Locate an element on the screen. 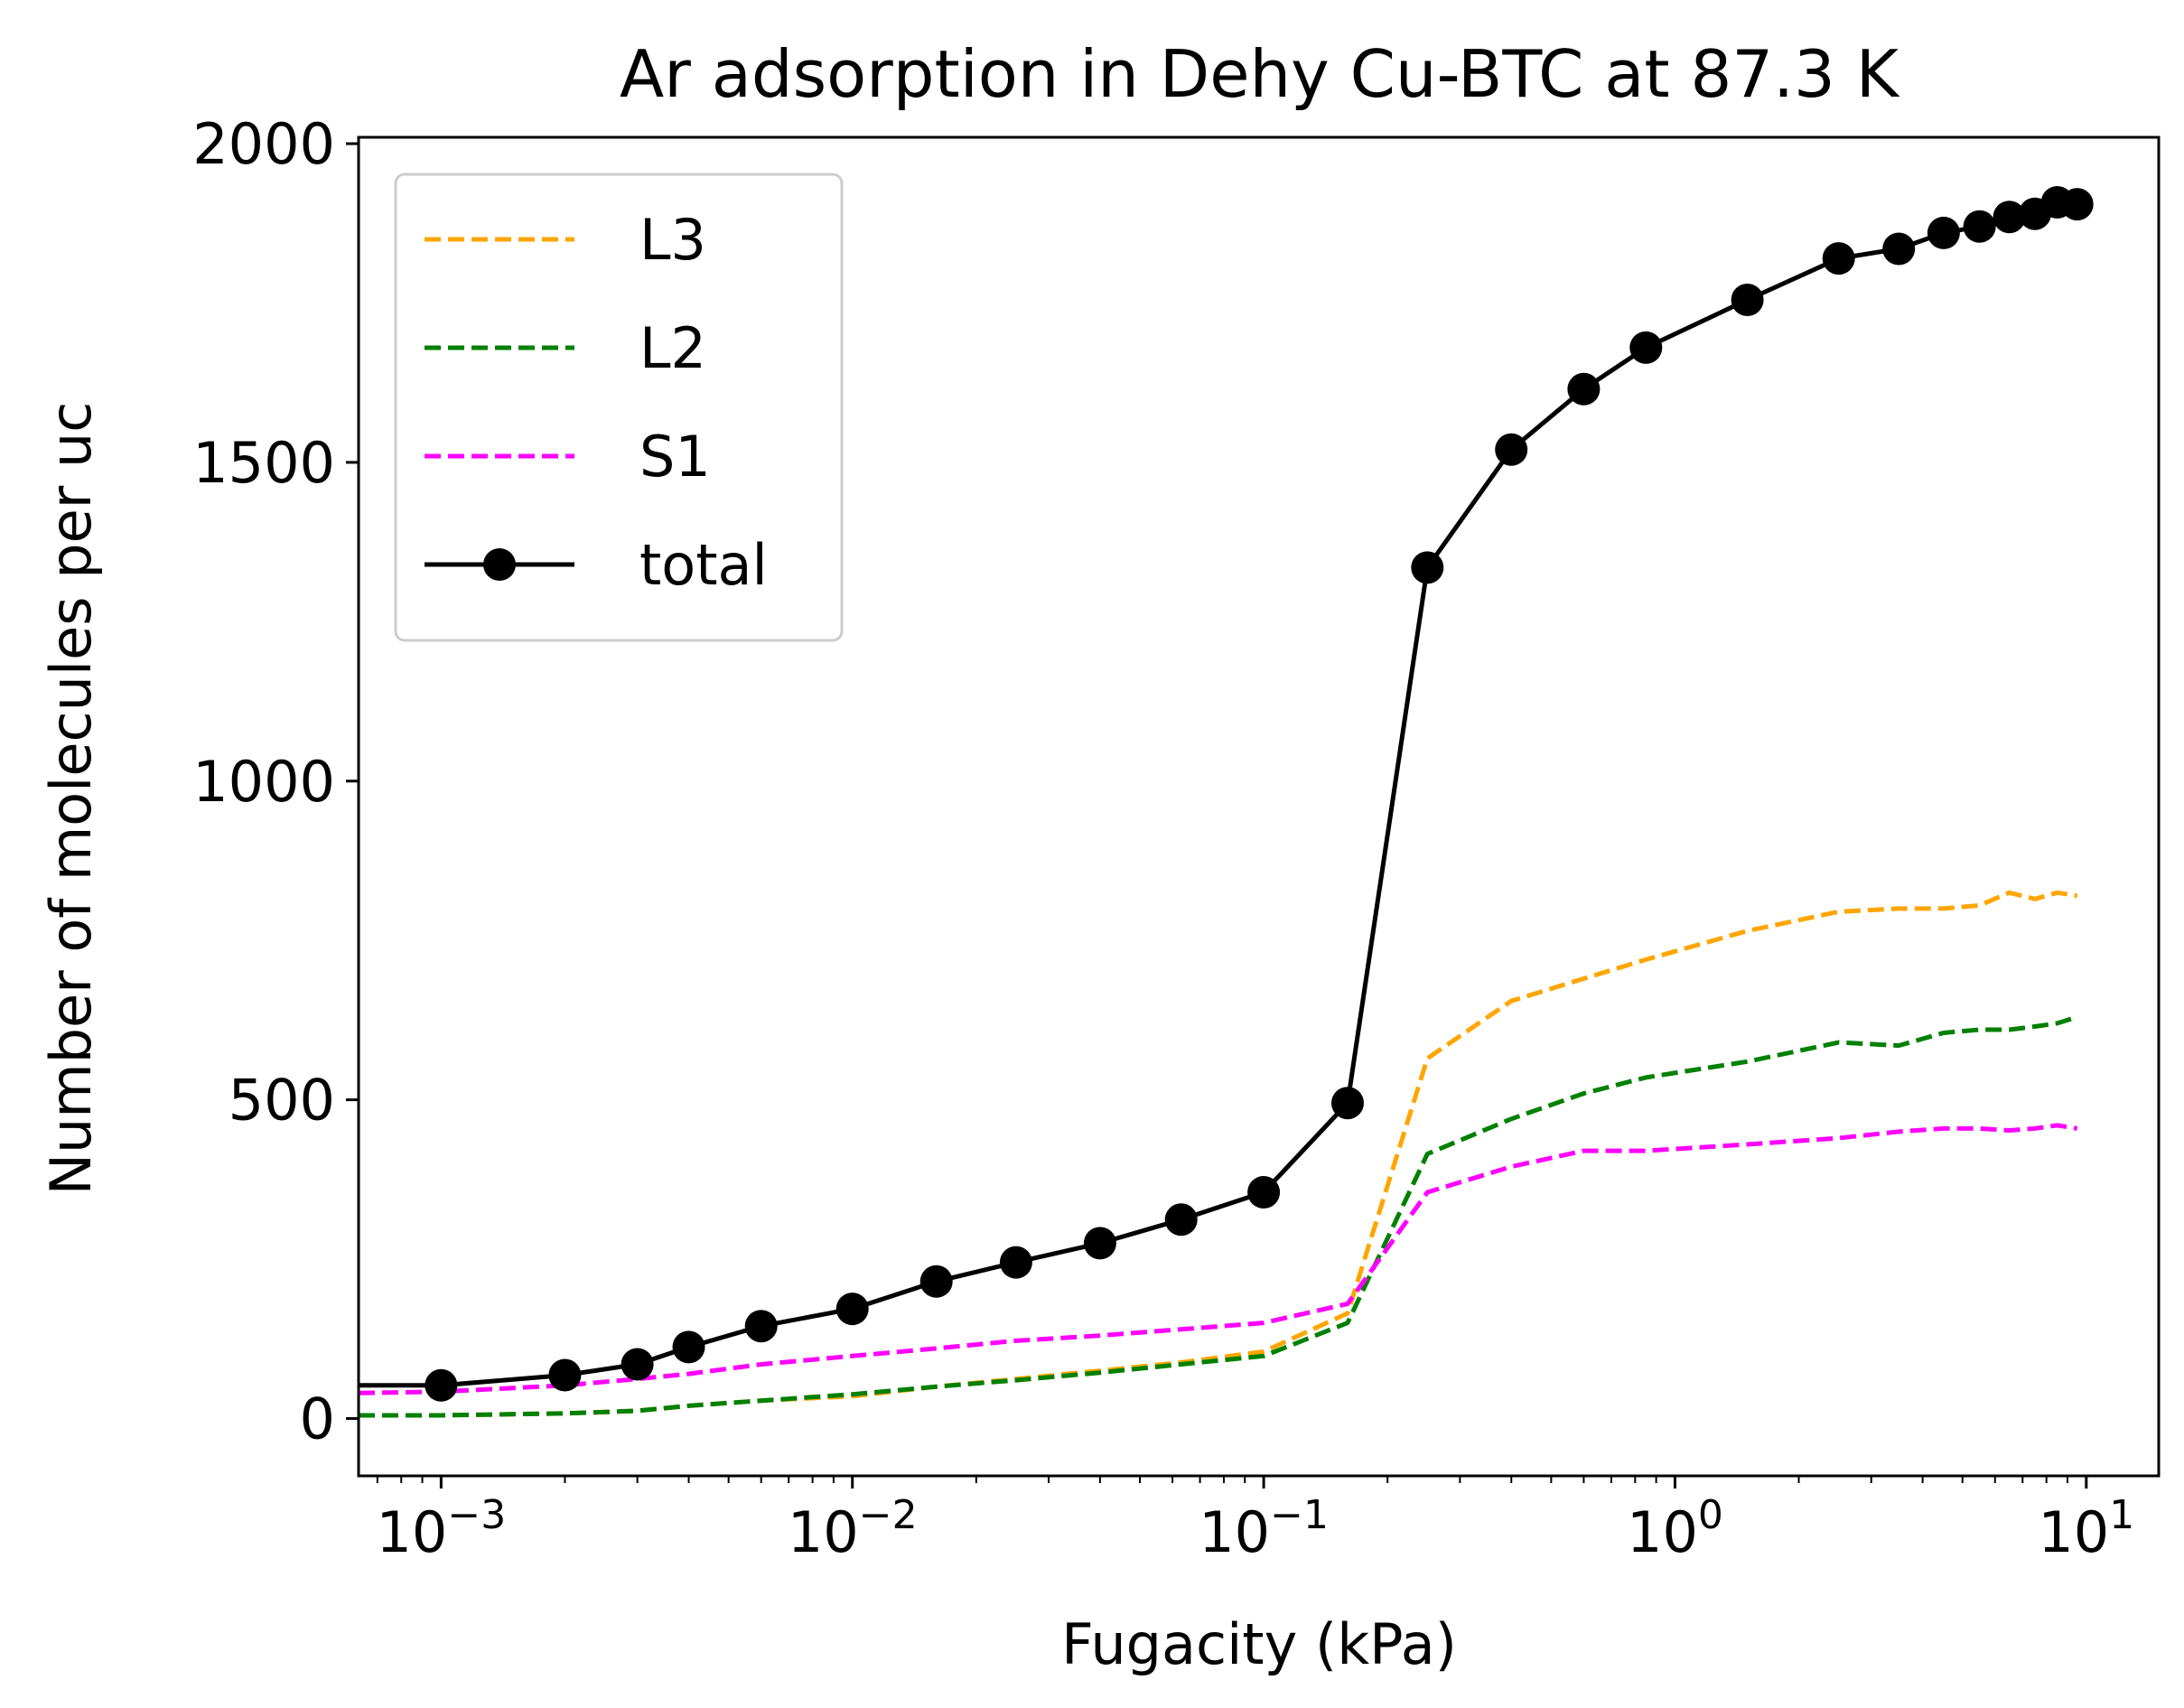 This screenshot has height=1708, width=2184. series-line-S1 is located at coordinates (1218, 1259).